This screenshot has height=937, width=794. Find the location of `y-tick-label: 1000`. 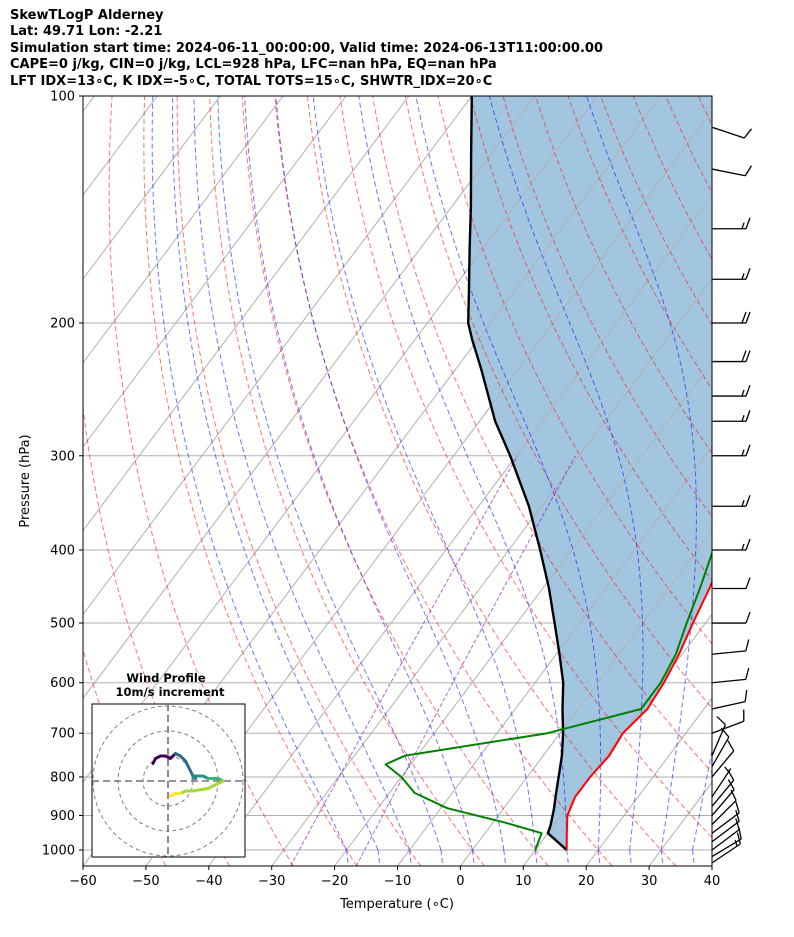

y-tick-label: 1000 is located at coordinates (58, 851).